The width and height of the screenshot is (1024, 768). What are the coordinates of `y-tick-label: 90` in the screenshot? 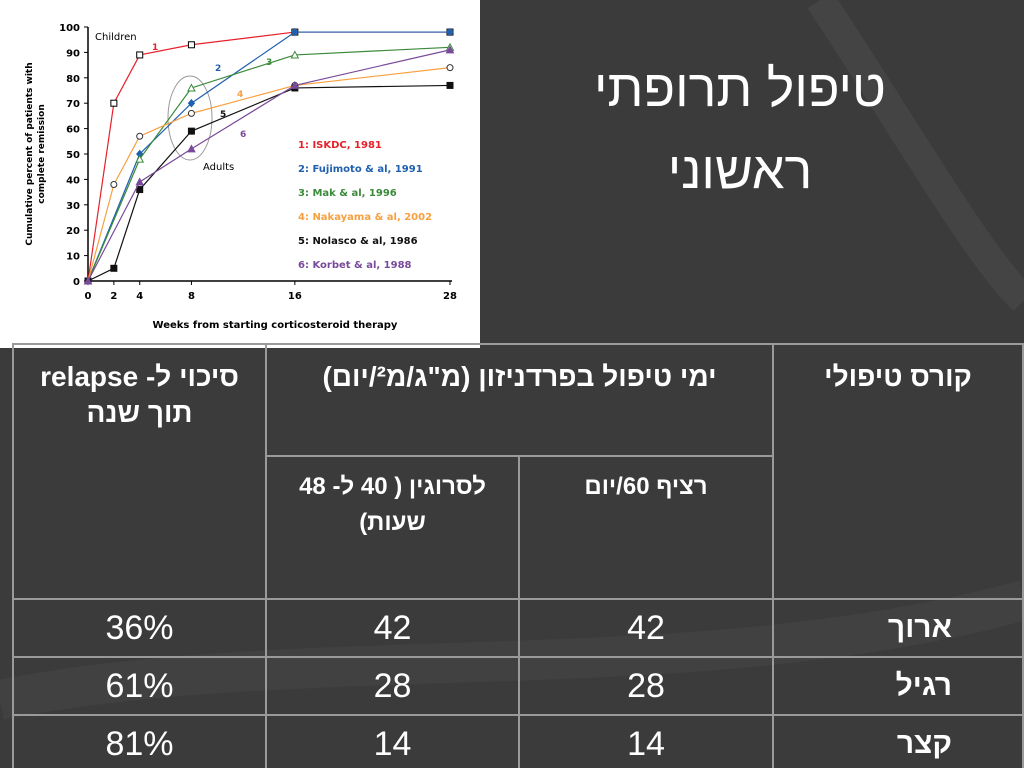 It's located at (73, 53).